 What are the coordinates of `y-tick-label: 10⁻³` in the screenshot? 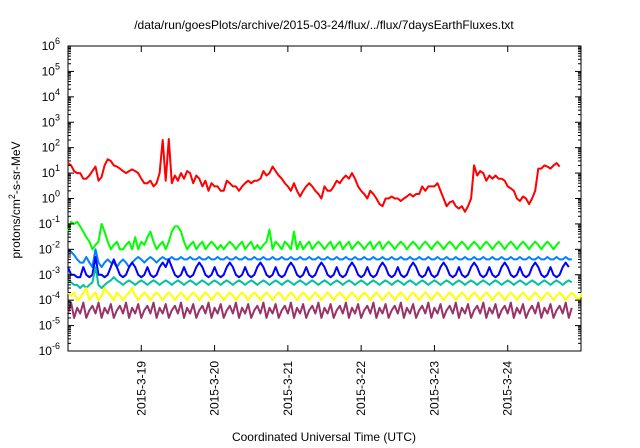 It's located at (49, 273).